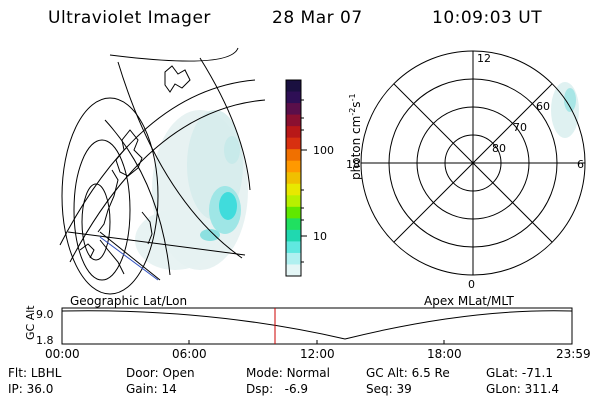 This screenshot has width=600, height=400. What do you see at coordinates (30, 322) in the screenshot?
I see `gc-alt-axis-label: GC Alt` at bounding box center [30, 322].